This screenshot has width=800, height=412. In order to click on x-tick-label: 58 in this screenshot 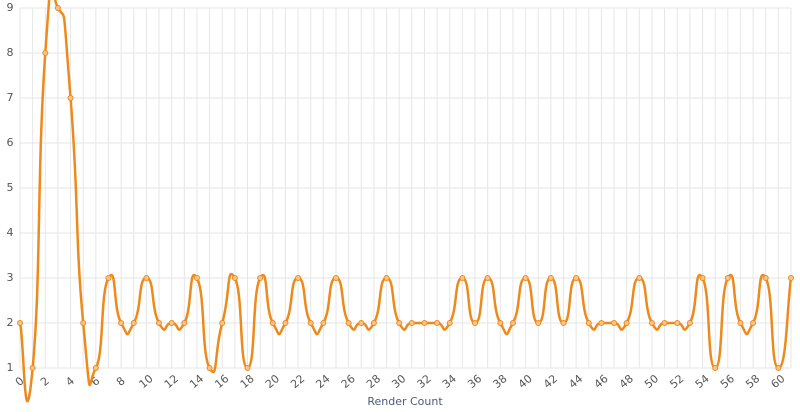, I will do `click(752, 381)`.